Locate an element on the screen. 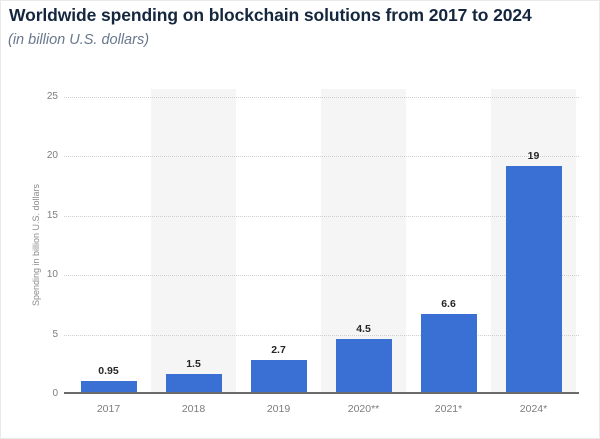 This screenshot has width=600, height=439. column-band is located at coordinates (193, 240).